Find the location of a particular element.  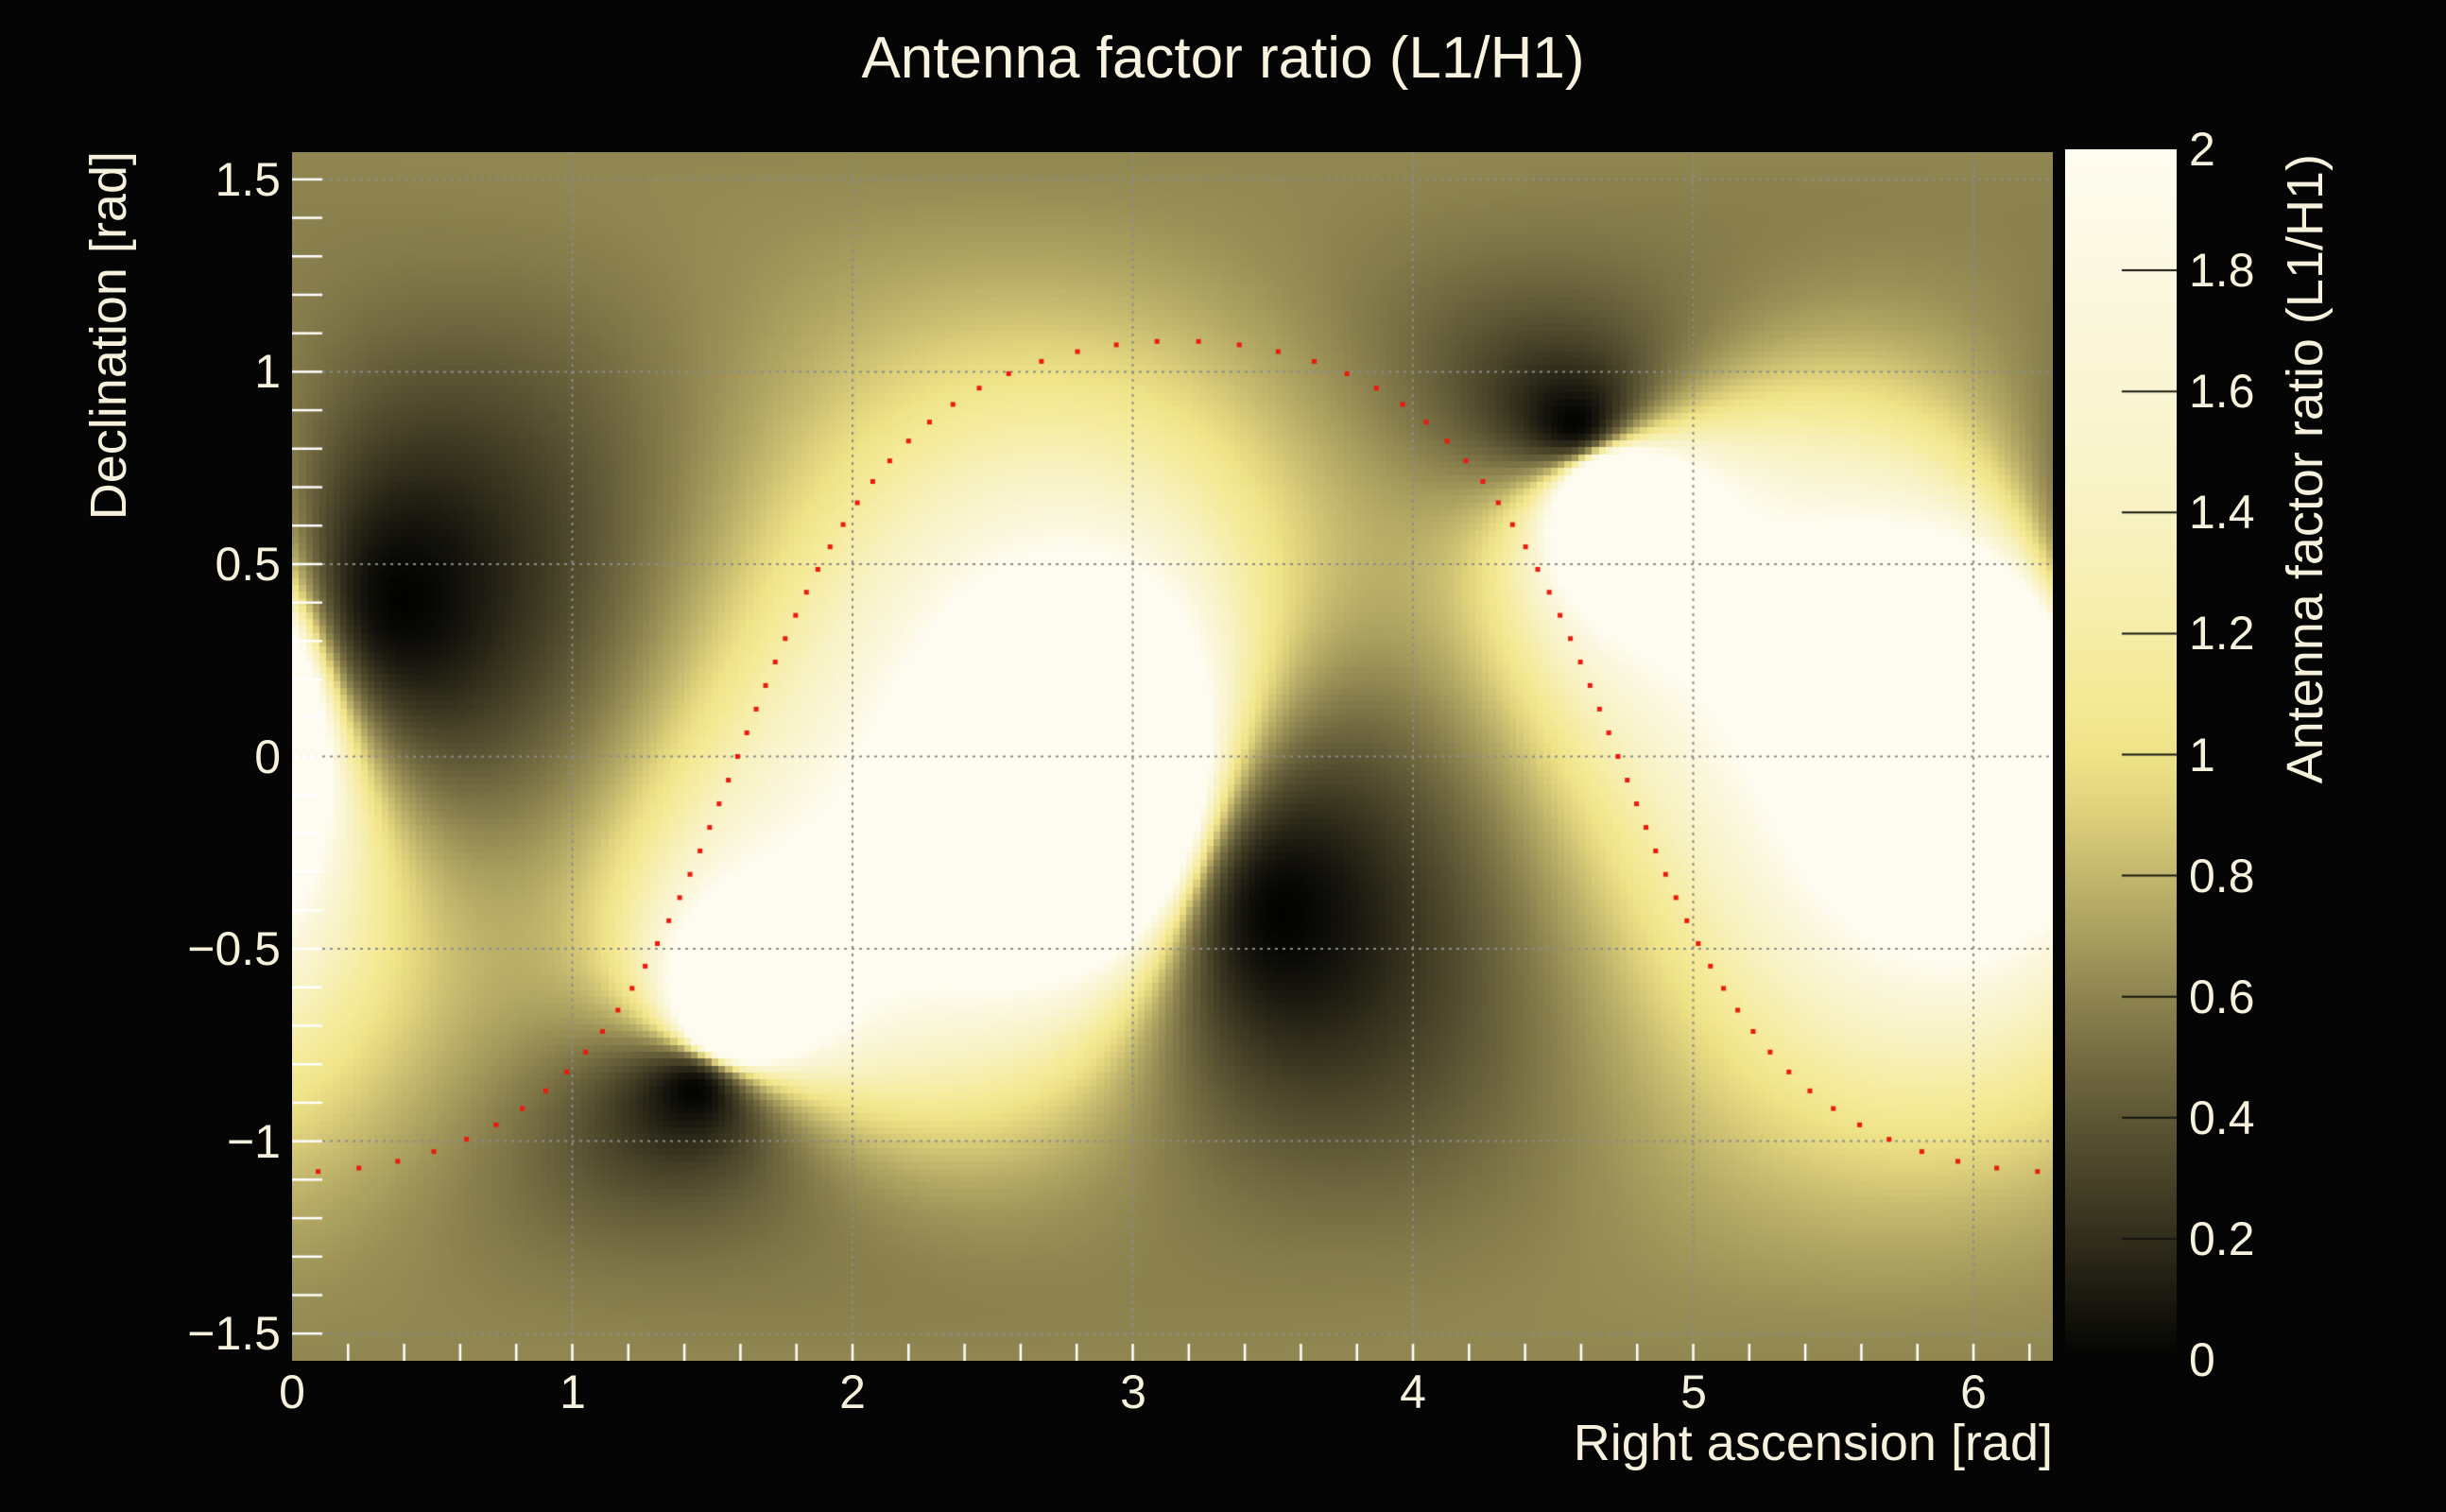

x-tick-label: 1 is located at coordinates (573, 1392).